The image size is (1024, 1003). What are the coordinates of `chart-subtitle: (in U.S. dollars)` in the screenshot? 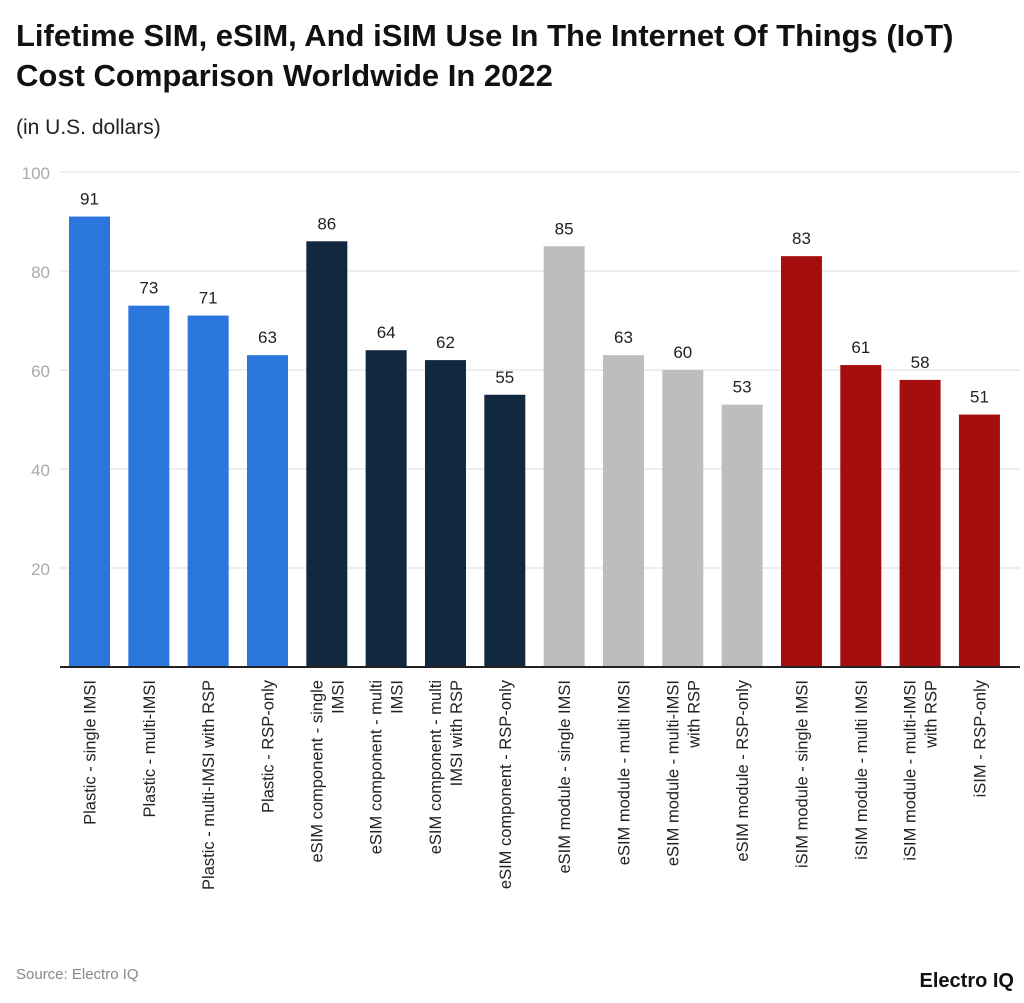 It's located at (88, 127).